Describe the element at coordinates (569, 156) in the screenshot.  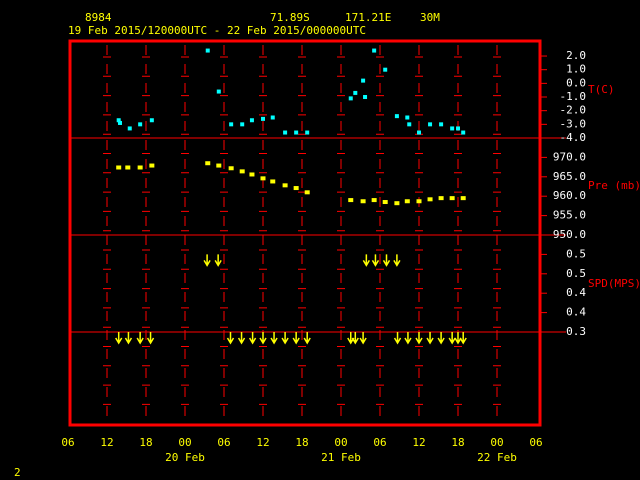
I see `y-tick-label: 970.0` at that location.